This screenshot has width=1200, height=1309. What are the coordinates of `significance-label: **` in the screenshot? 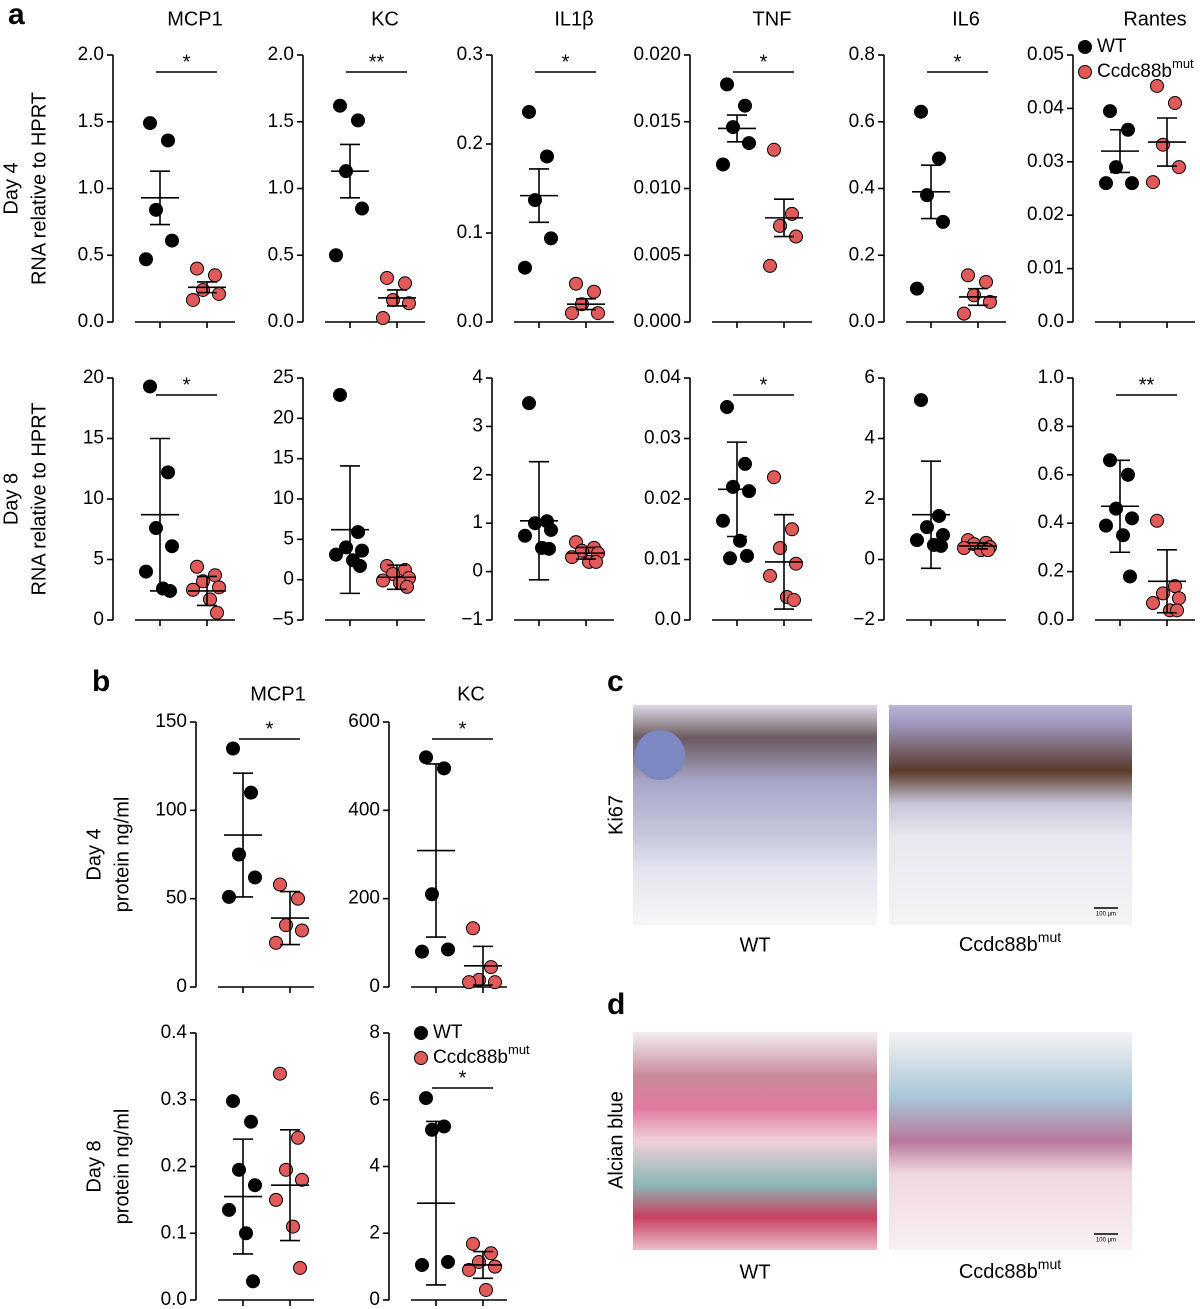 It's located at (377, 62).